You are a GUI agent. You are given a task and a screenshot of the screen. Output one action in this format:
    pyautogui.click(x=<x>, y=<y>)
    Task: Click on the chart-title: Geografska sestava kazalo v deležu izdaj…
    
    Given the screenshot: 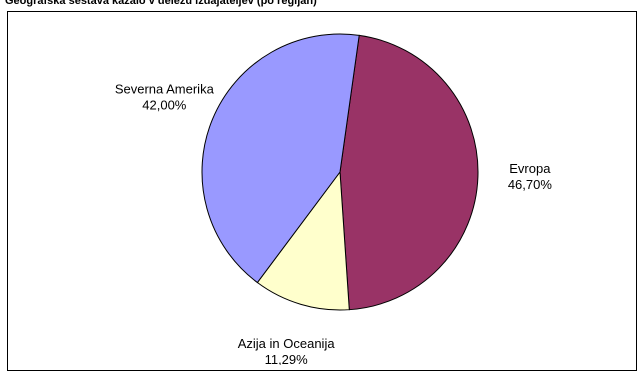 What is the action you would take?
    pyautogui.click(x=161, y=3)
    